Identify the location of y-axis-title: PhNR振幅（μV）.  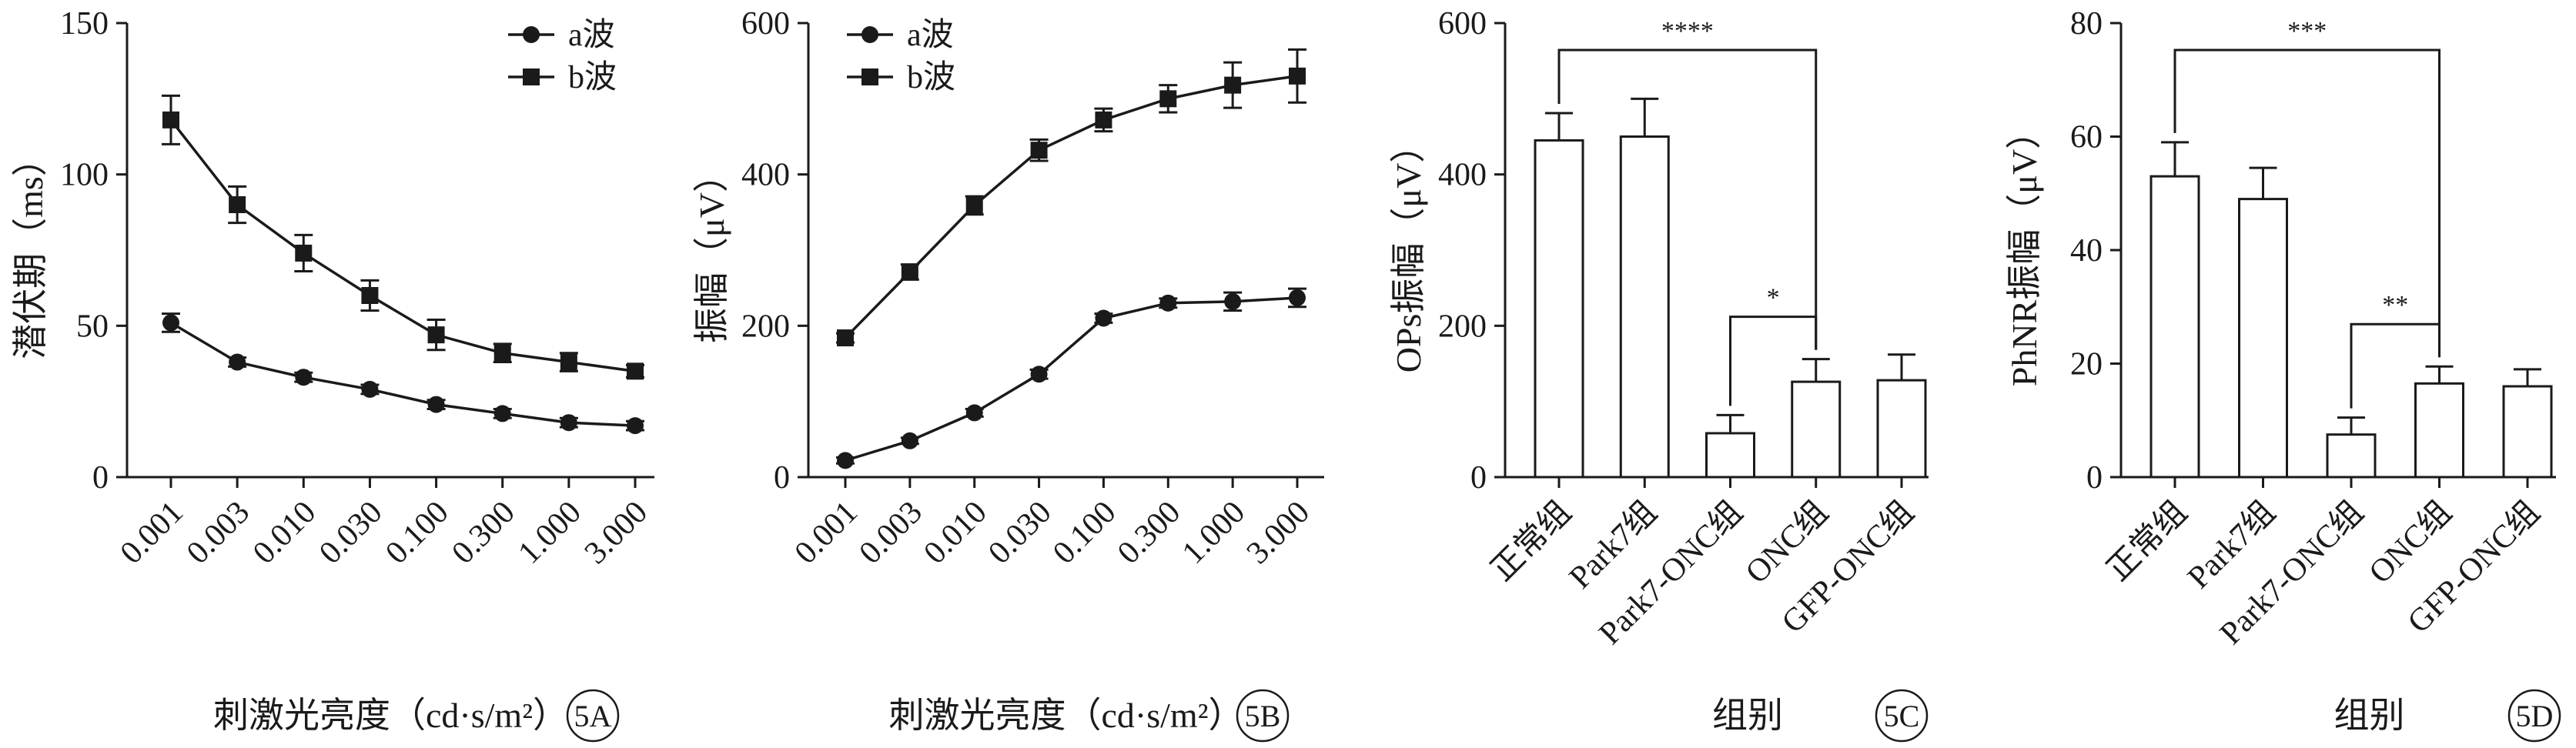
(2025, 250).